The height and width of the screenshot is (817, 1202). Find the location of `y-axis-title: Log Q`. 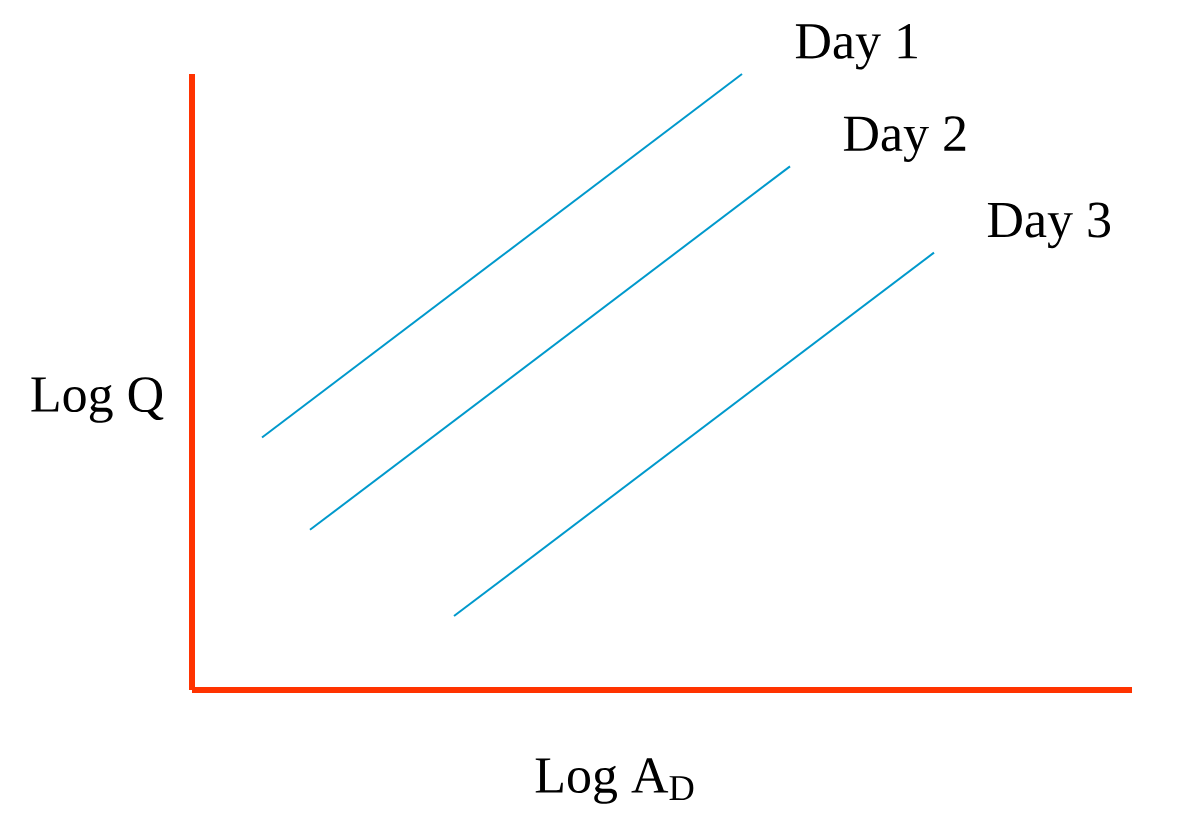

y-axis-title: Log Q is located at coordinates (97, 400).